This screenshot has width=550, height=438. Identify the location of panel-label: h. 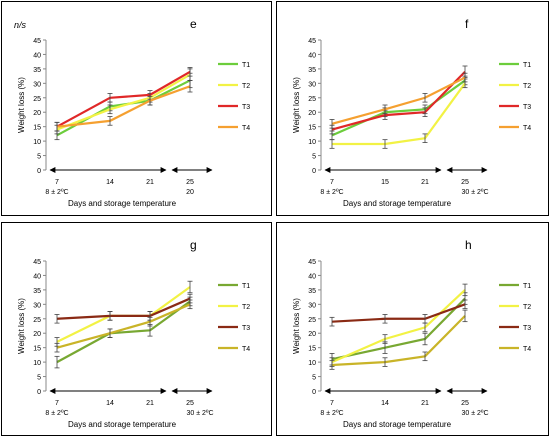
(468, 245).